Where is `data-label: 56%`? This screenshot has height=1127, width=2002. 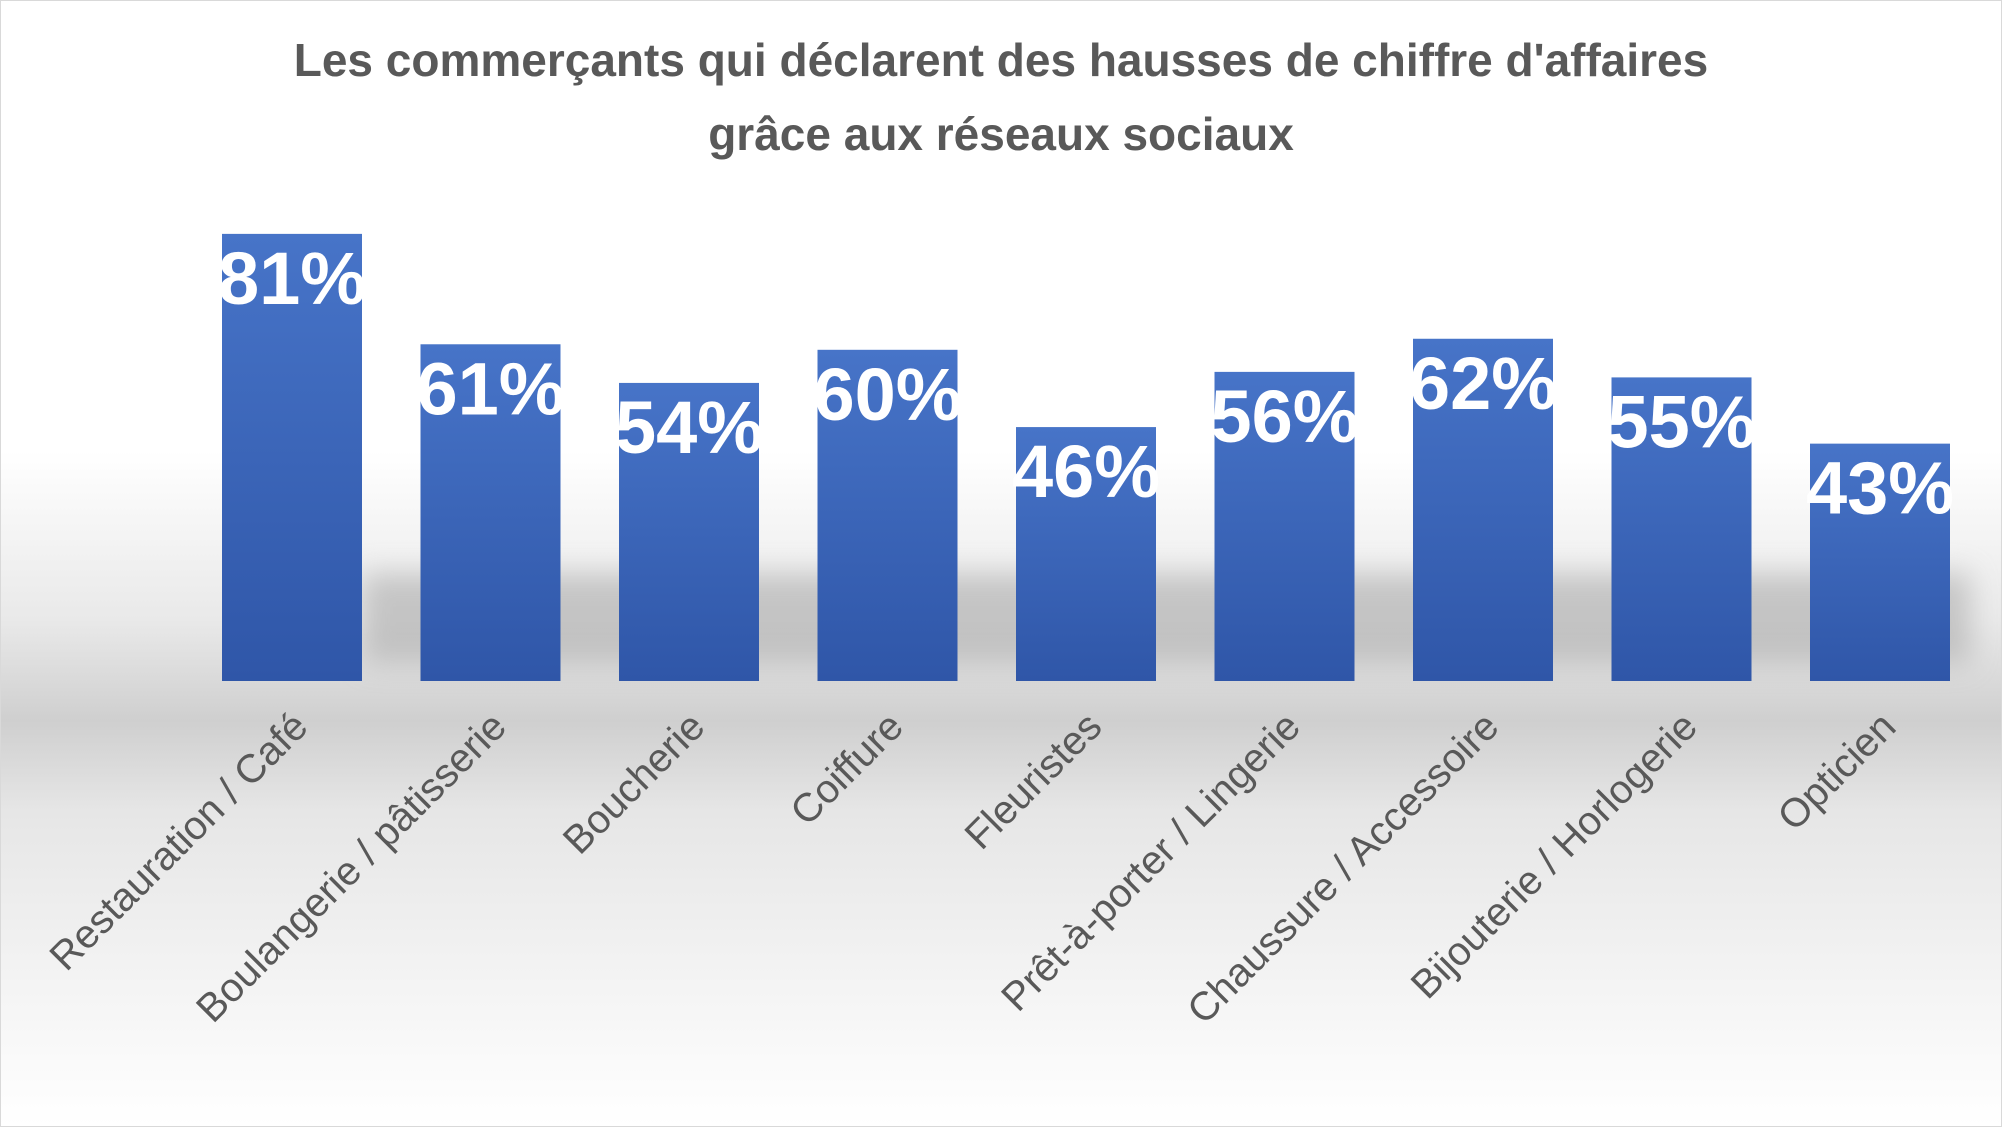
data-label: 56% is located at coordinates (1284, 416).